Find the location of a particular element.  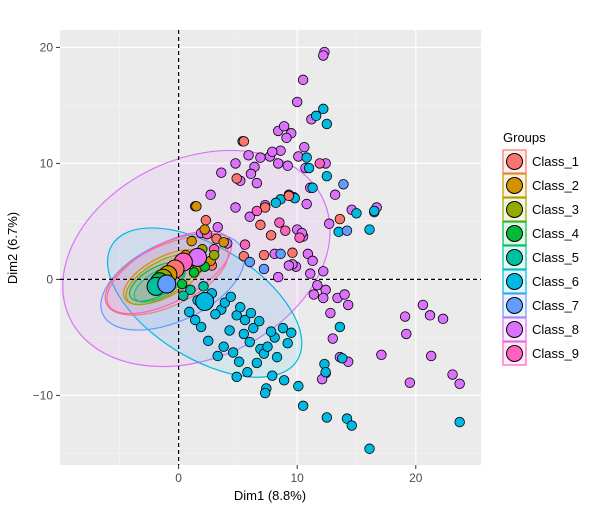

y-tick-label: 10 is located at coordinates (47, 163).